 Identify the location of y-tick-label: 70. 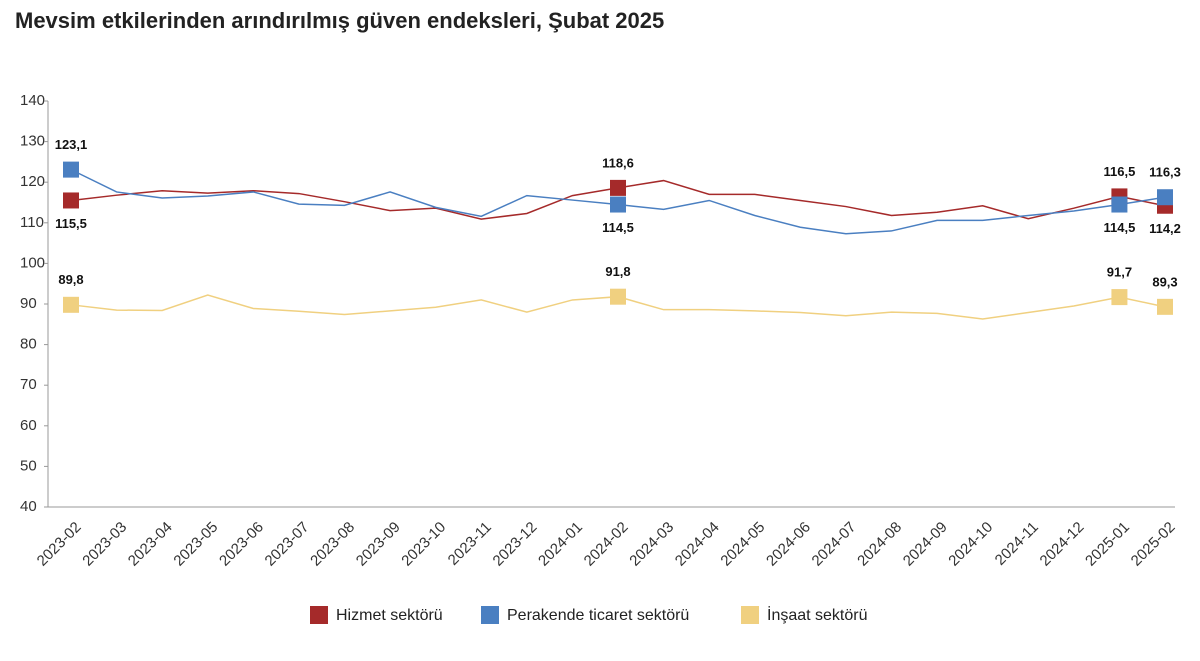
(28, 384).